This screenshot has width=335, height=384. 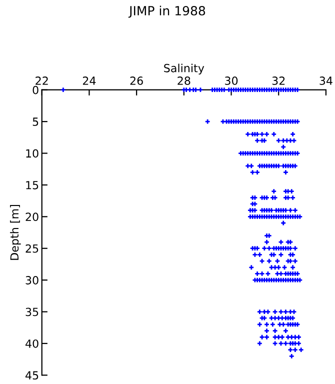 I want to click on x-tick-label: 28, so click(x=184, y=80).